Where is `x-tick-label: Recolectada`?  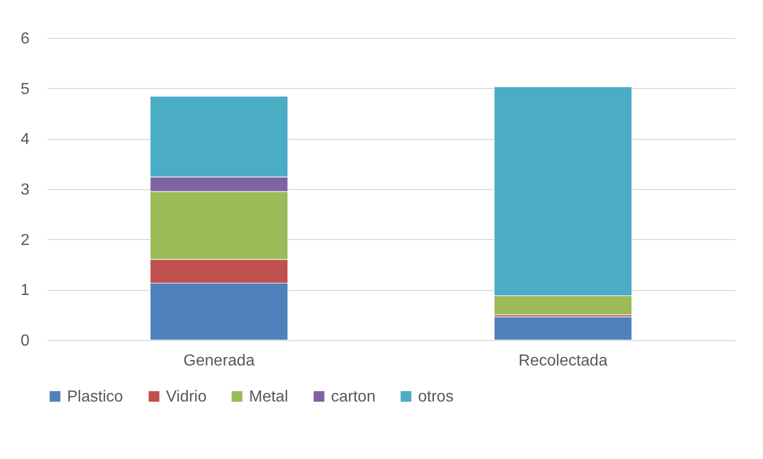 x-tick-label: Recolectada is located at coordinates (563, 361).